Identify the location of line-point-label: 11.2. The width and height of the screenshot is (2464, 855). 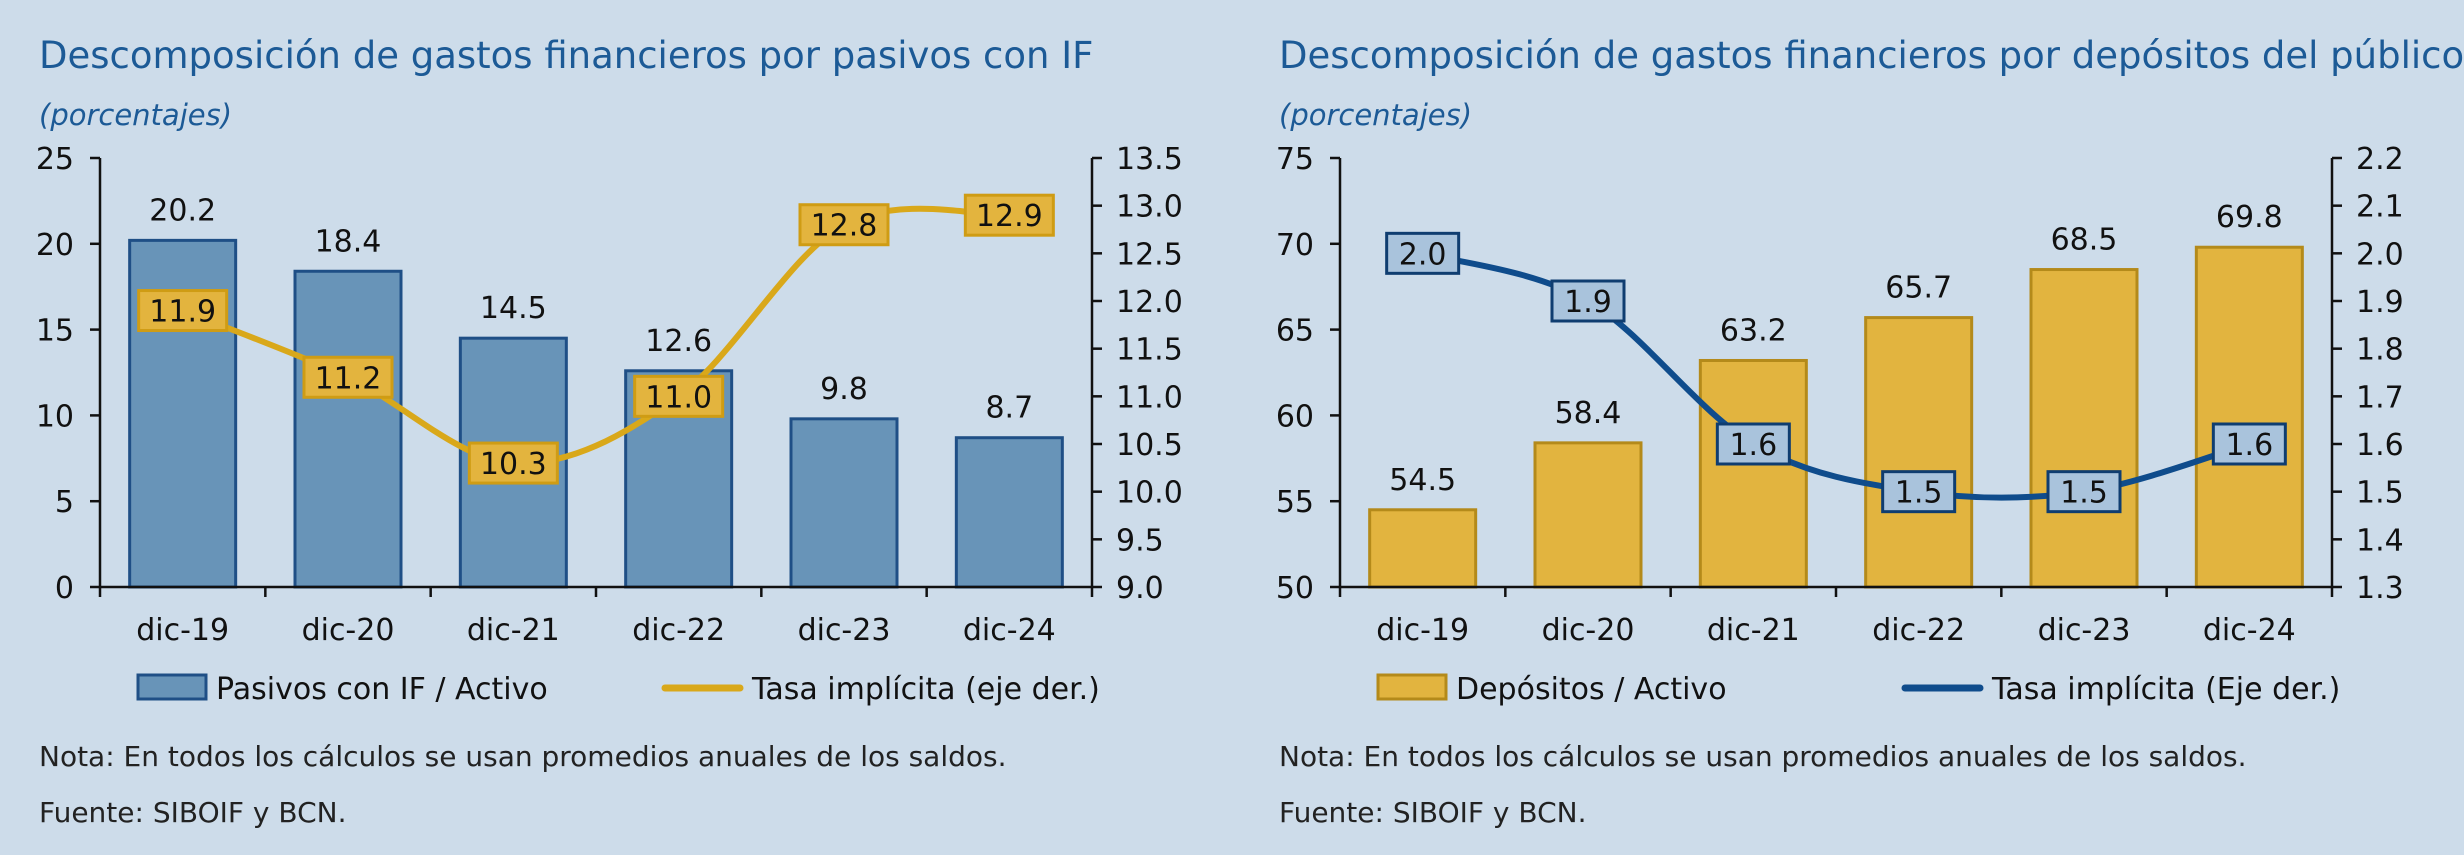
(348, 378).